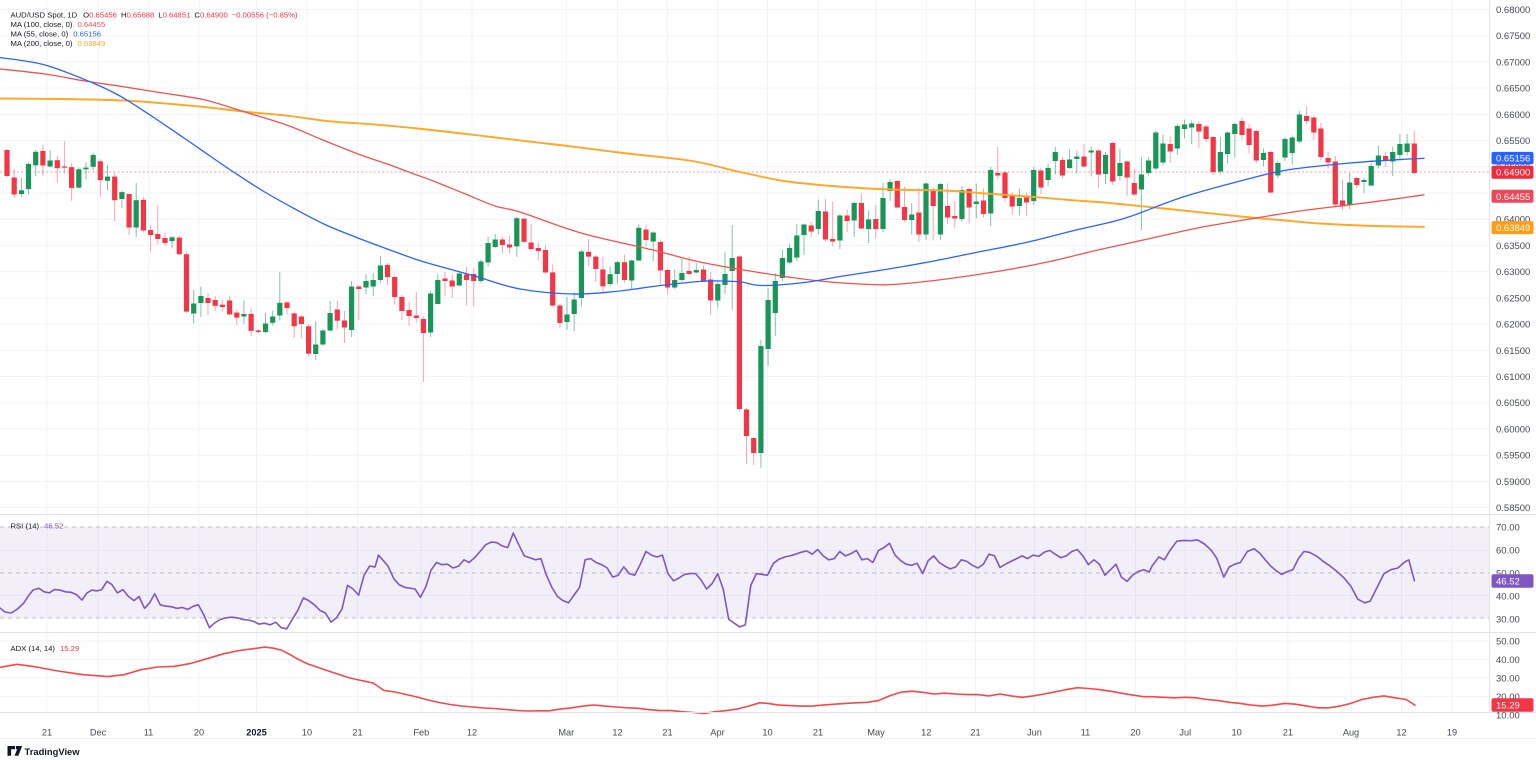 Image resolution: width=1536 pixels, height=760 pixels. Describe the element at coordinates (256, 733) in the screenshot. I see `svg-text: 2025` at that location.